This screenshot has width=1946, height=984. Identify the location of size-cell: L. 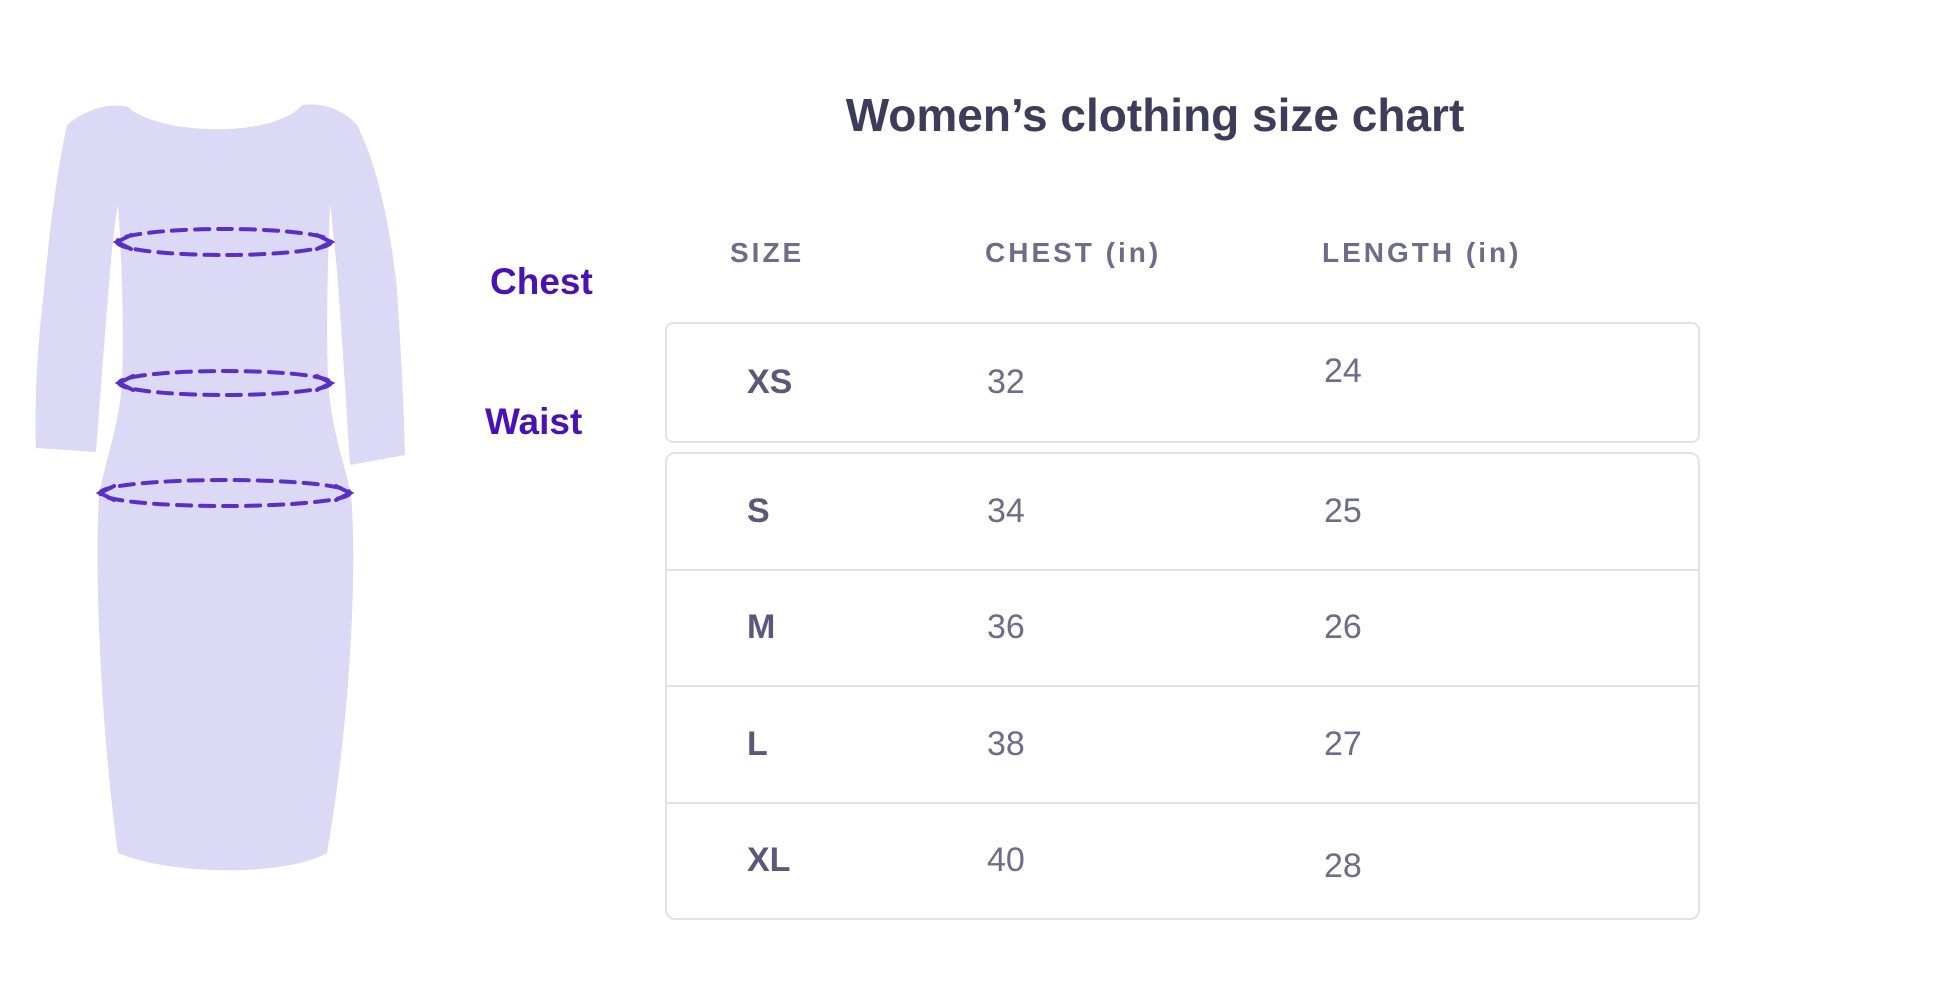
(757, 743).